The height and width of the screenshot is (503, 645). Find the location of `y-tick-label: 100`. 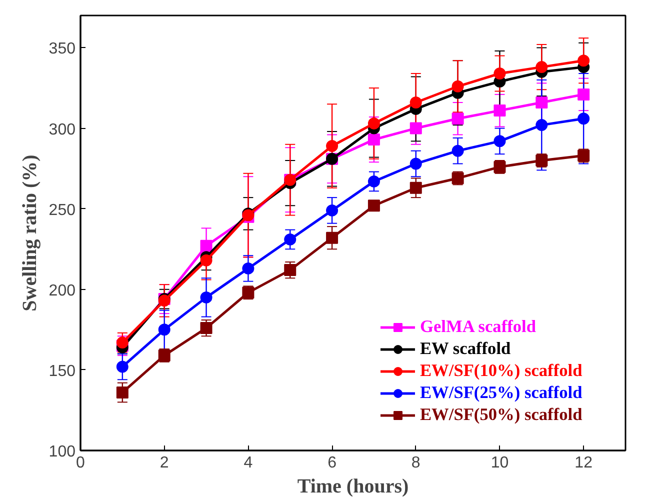

y-tick-label: 100 is located at coordinates (62, 452).